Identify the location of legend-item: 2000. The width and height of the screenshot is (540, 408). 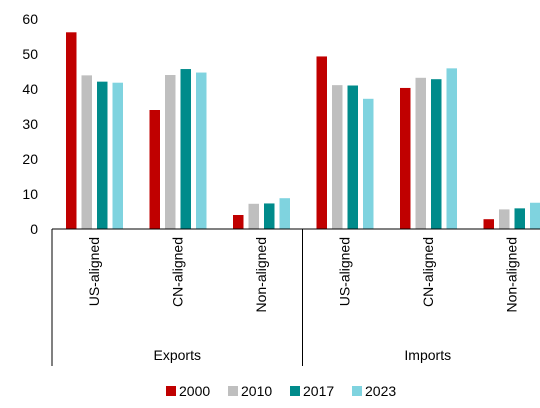
(188, 391).